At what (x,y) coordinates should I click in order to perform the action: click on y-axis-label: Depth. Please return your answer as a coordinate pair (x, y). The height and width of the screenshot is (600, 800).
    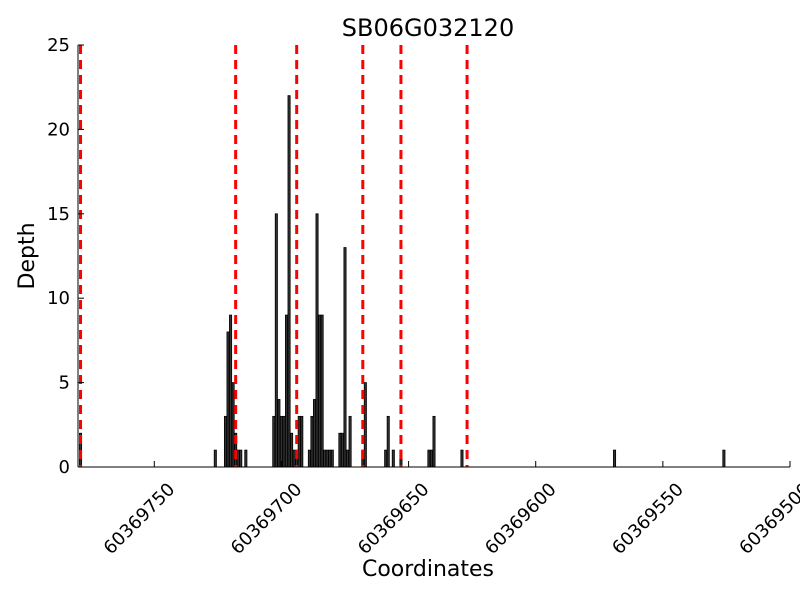
    Looking at the image, I should click on (27, 255).